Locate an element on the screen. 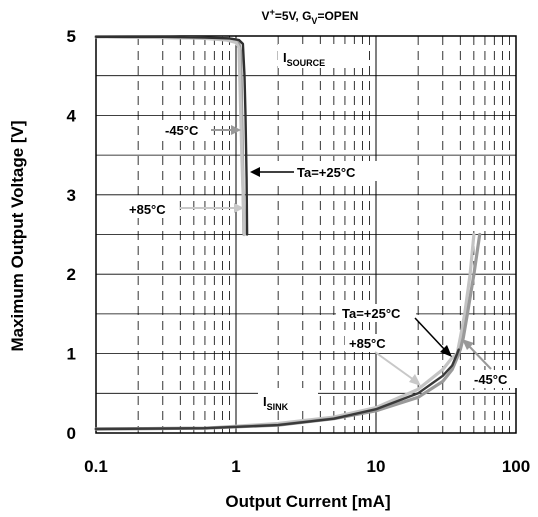  y-tick-label: 3 is located at coordinates (71, 195).